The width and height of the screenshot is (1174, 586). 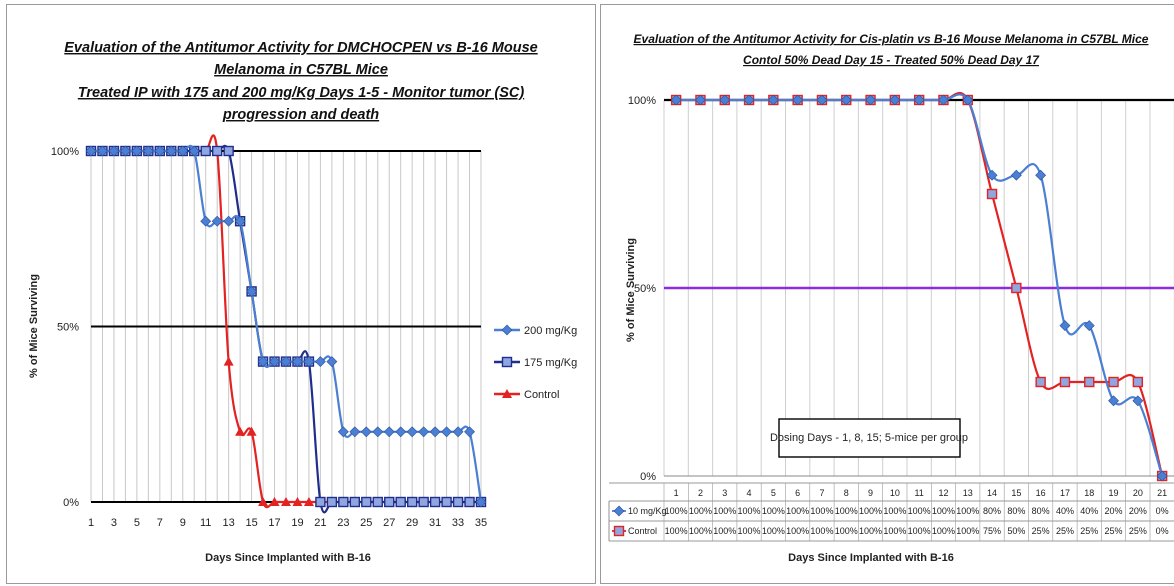 I want to click on x-tick-label: 7, so click(x=160, y=523).